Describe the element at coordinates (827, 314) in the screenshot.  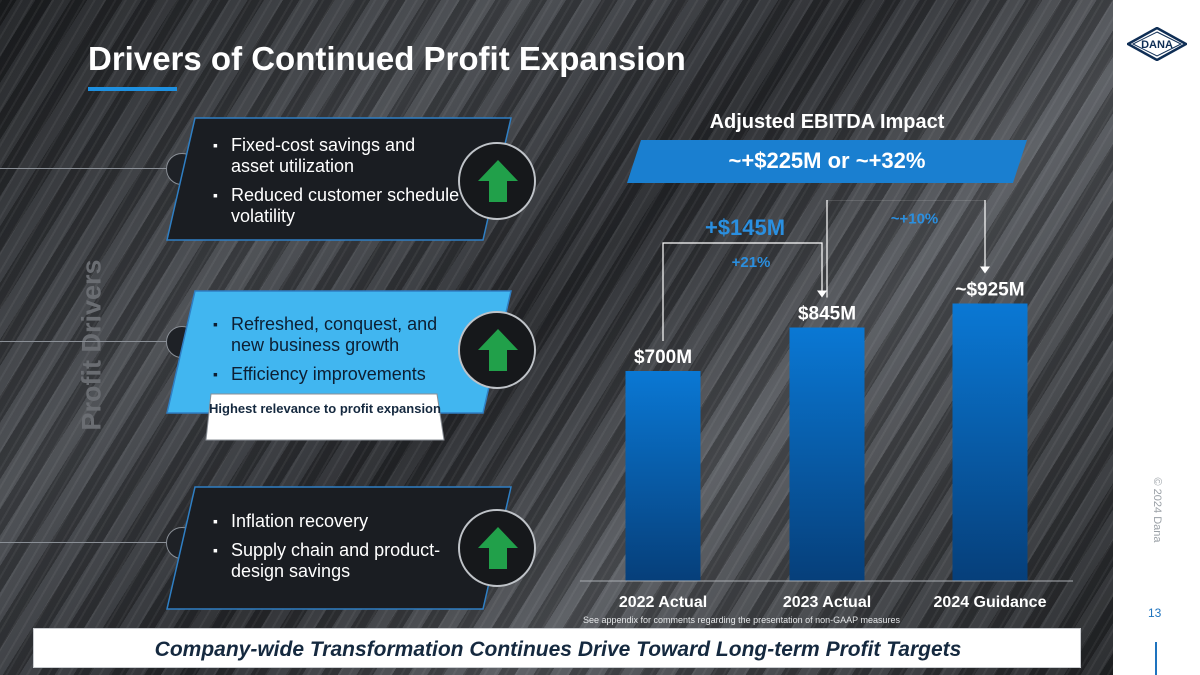
I see `bar-value-label: $845M` at that location.